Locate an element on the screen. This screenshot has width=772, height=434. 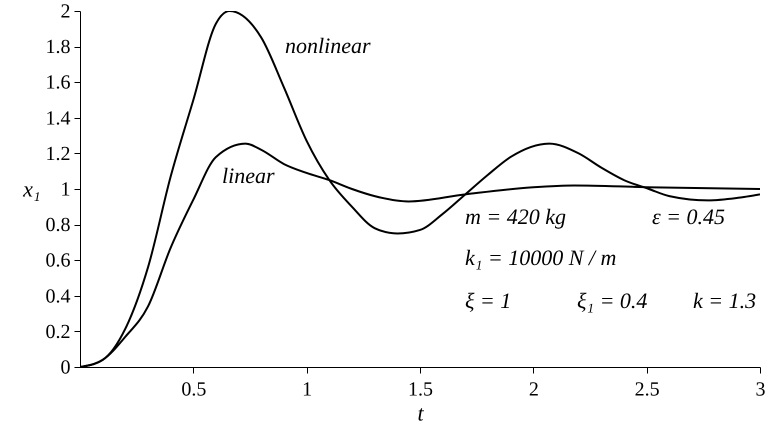
y-tick-label: 1.6 is located at coordinates (58, 83).